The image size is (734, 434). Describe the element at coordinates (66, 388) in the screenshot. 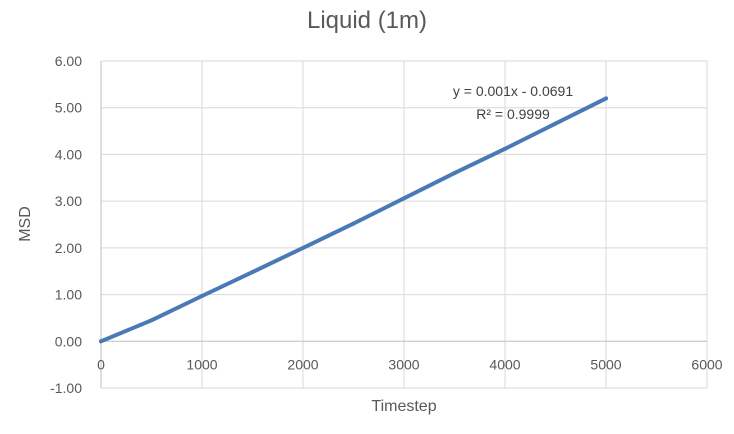

I see `y-tick-label: -1.00` at that location.